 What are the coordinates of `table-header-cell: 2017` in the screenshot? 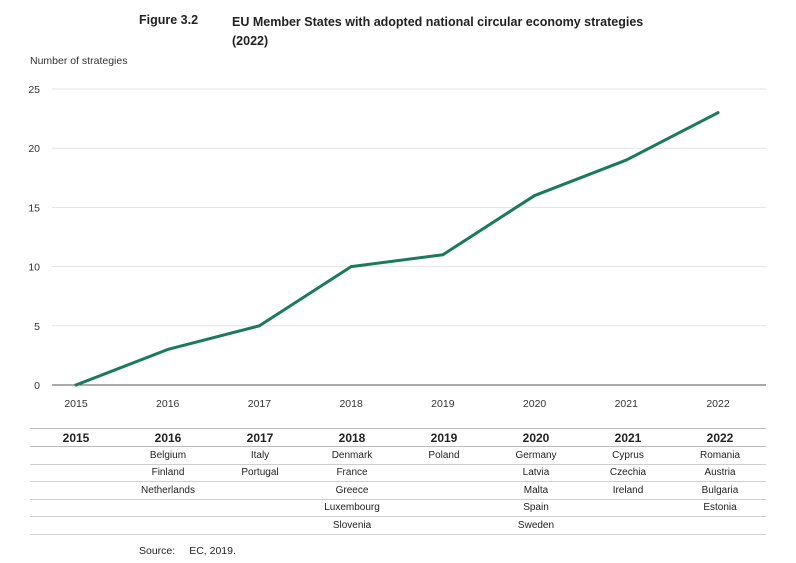 It's located at (260, 437).